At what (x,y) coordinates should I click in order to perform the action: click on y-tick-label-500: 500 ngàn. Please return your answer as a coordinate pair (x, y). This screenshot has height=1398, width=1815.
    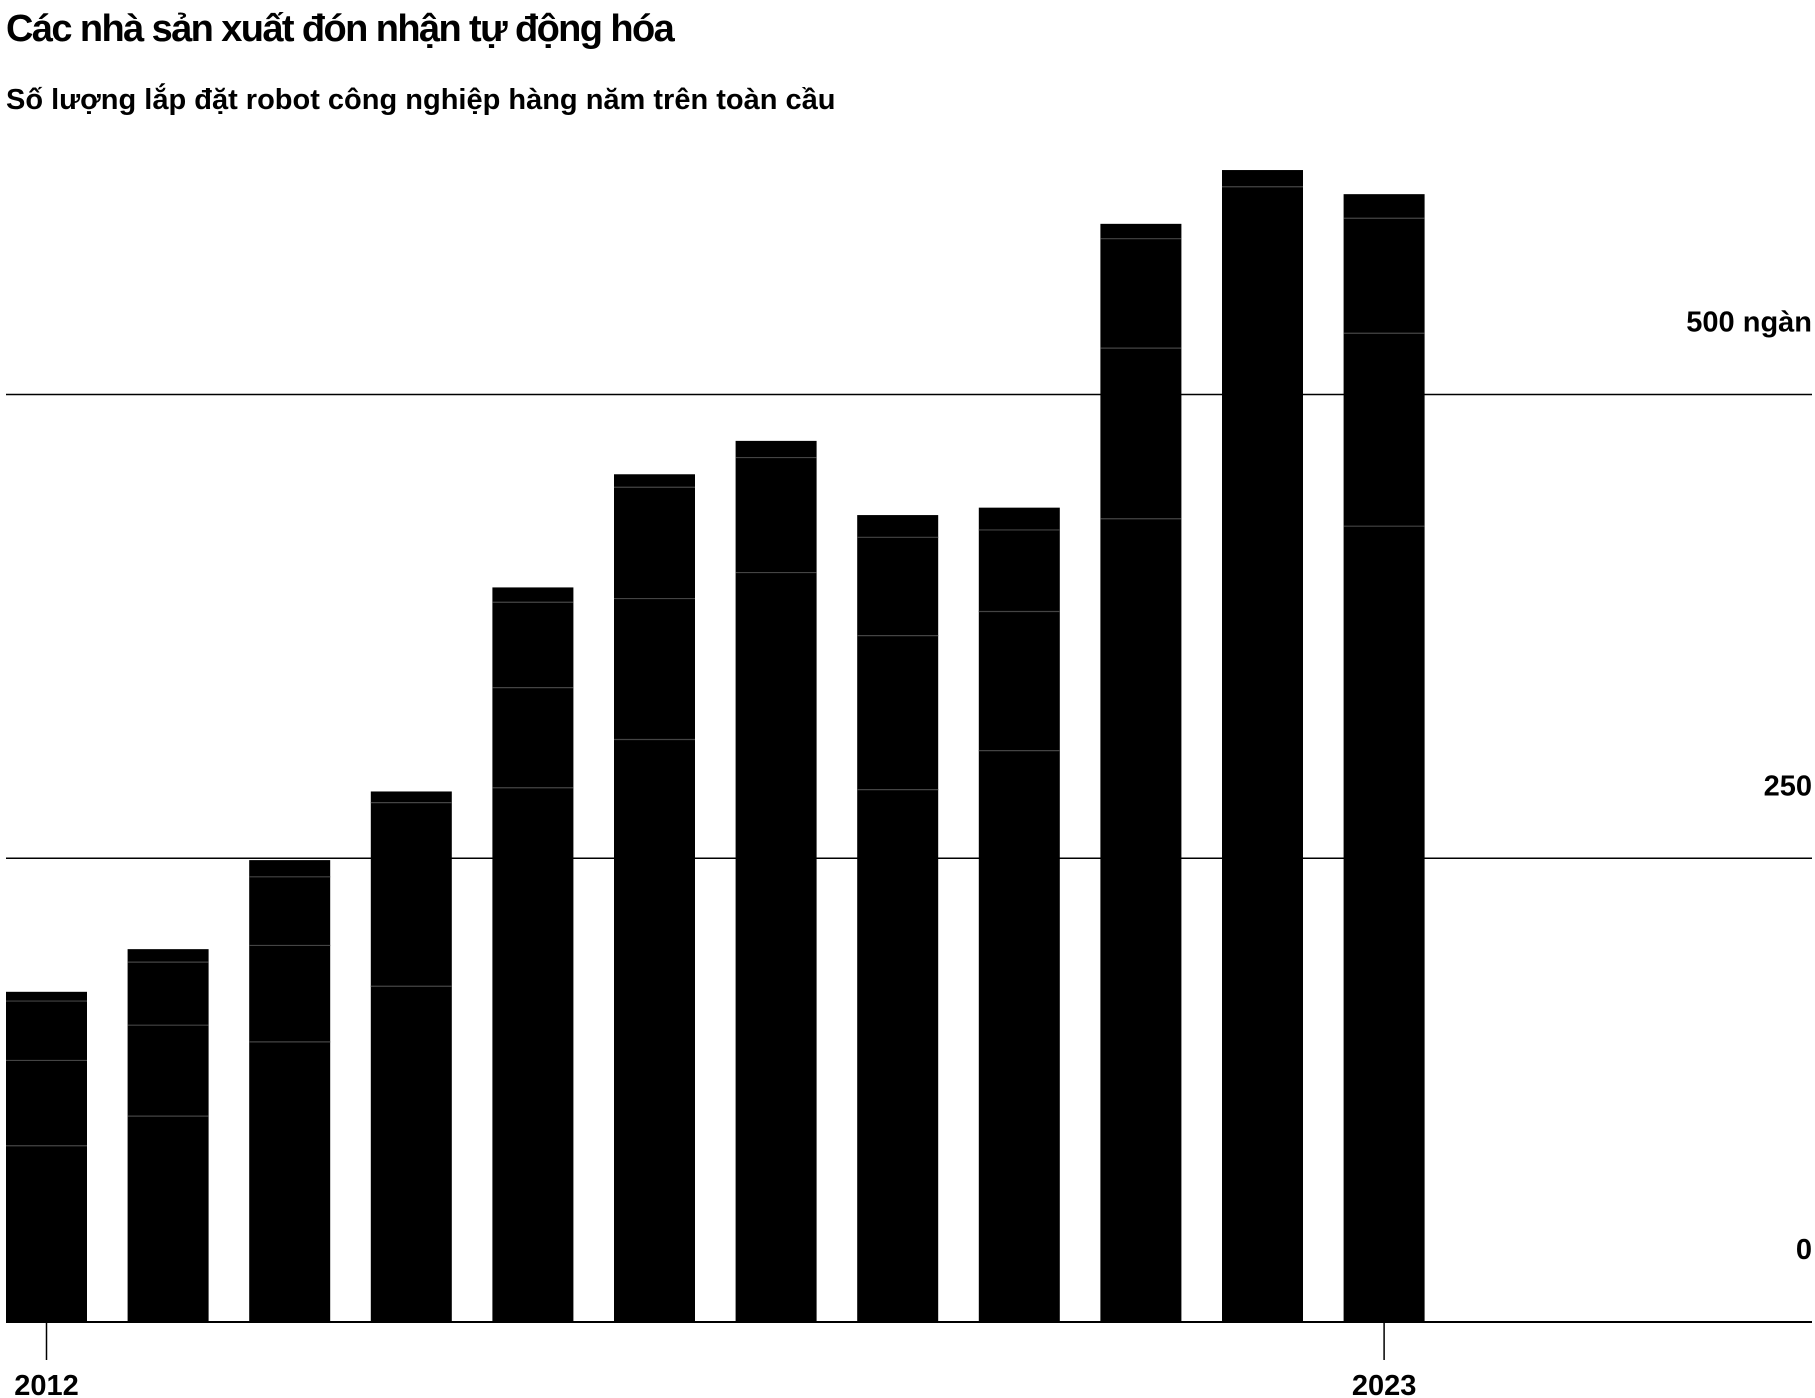
    Looking at the image, I should click on (1749, 323).